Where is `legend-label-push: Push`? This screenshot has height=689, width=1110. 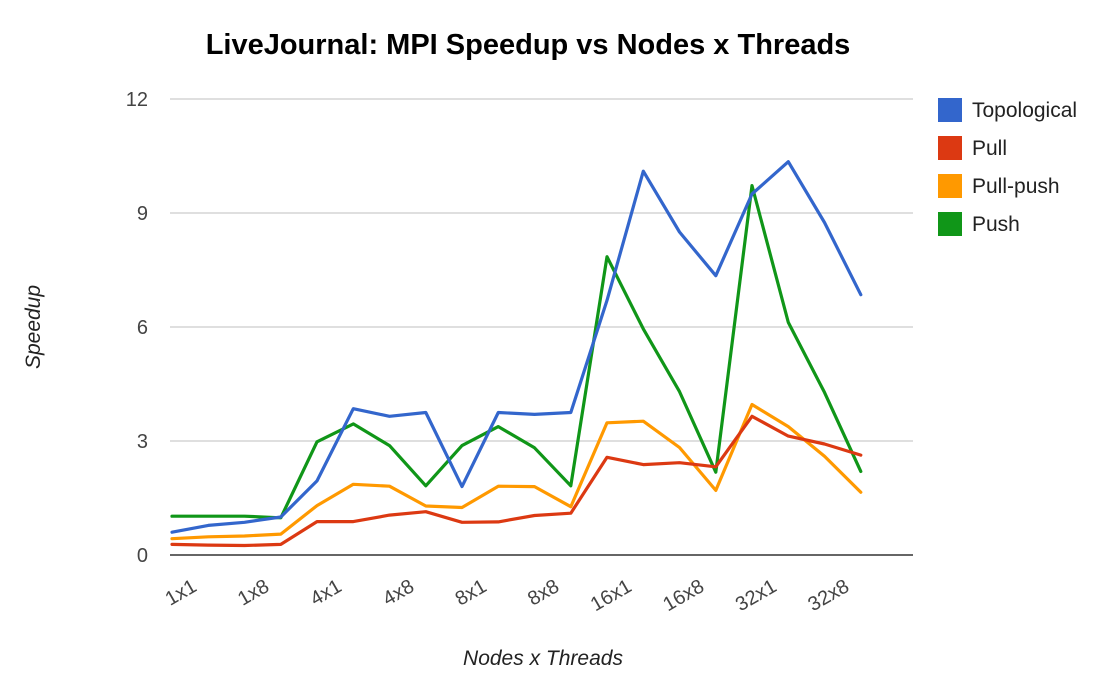
legend-label-push: Push is located at coordinates (996, 224).